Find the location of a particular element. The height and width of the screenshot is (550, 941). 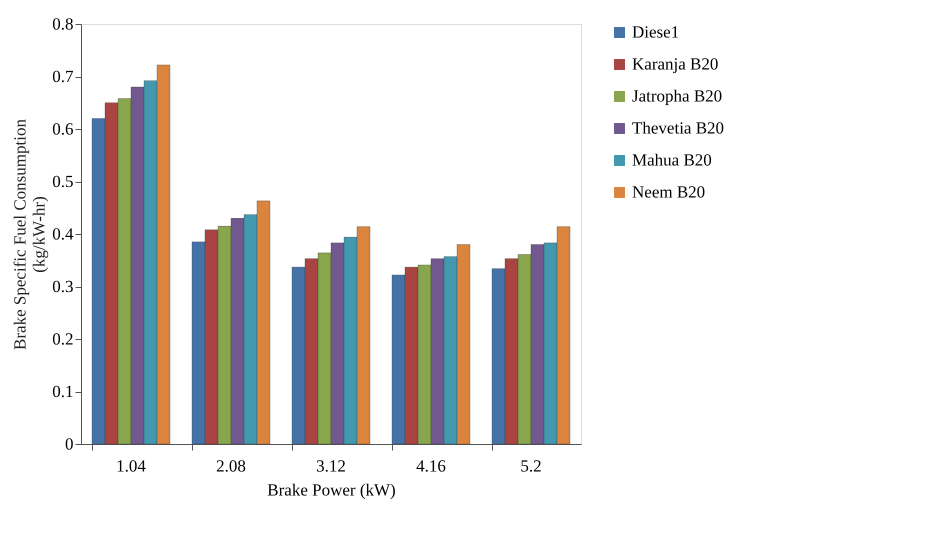

x-tick-label: 4.16 is located at coordinates (431, 466).